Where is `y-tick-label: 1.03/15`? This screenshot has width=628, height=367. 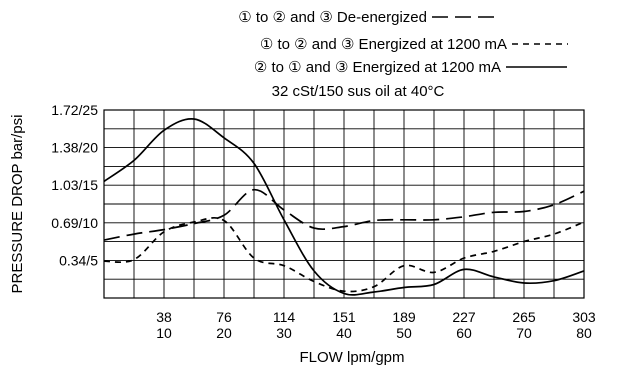 y-tick-label: 1.03/15 is located at coordinates (74, 185).